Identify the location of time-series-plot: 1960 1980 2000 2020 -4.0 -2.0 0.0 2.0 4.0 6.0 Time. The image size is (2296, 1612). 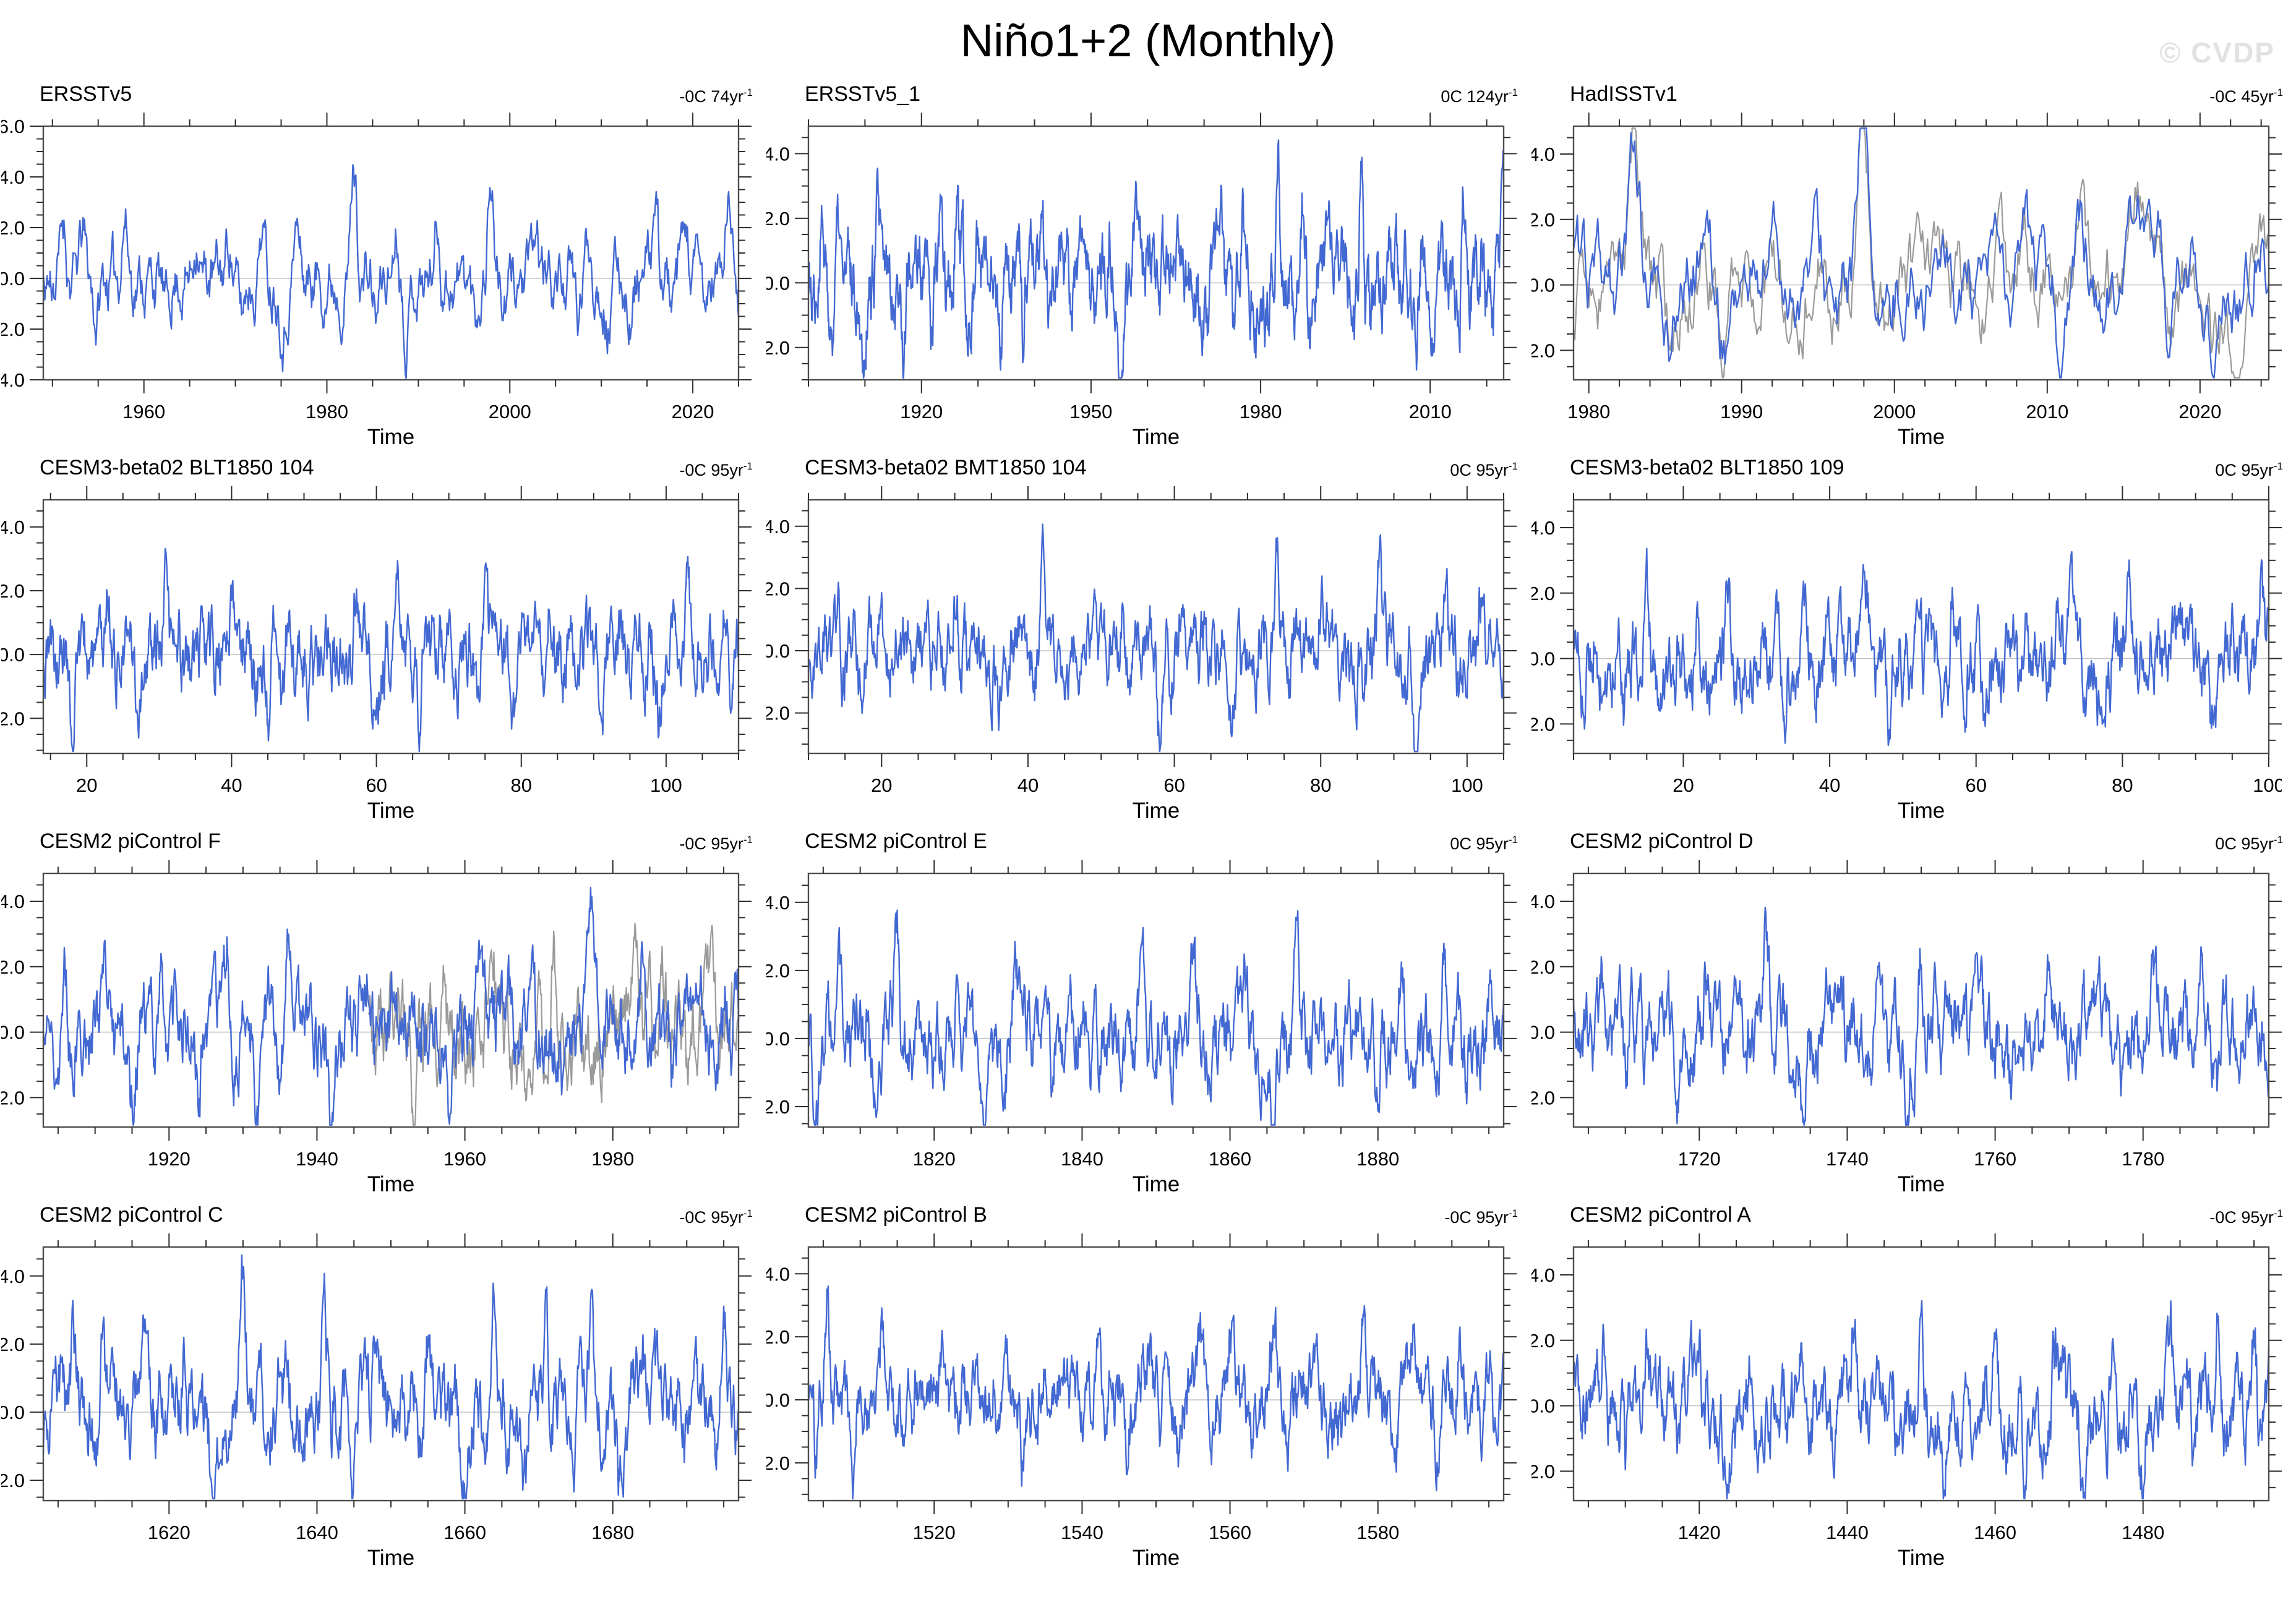
(376, 280).